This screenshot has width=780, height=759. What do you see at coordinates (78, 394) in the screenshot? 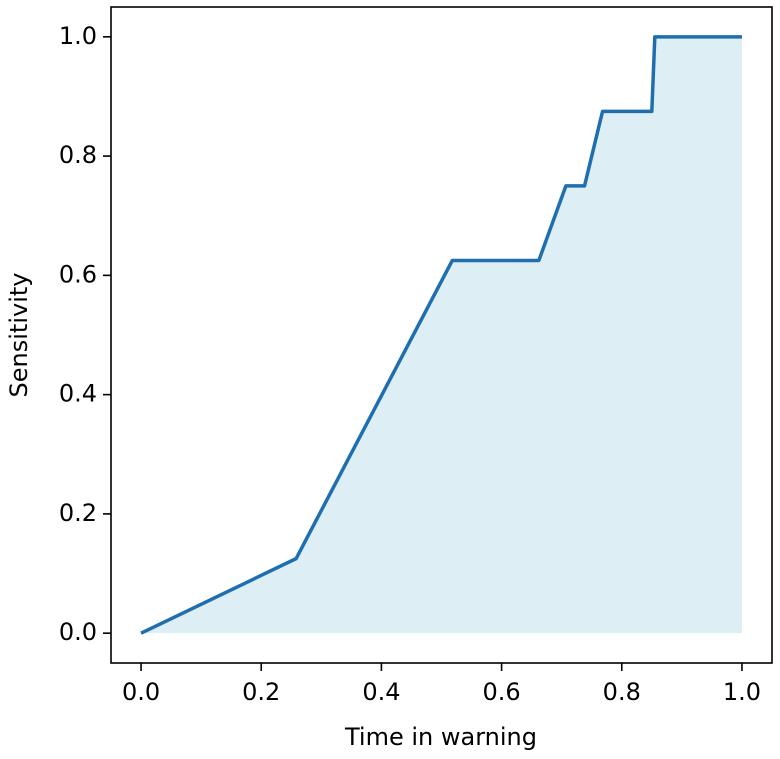
I see `y-tick-label: 0.4` at bounding box center [78, 394].